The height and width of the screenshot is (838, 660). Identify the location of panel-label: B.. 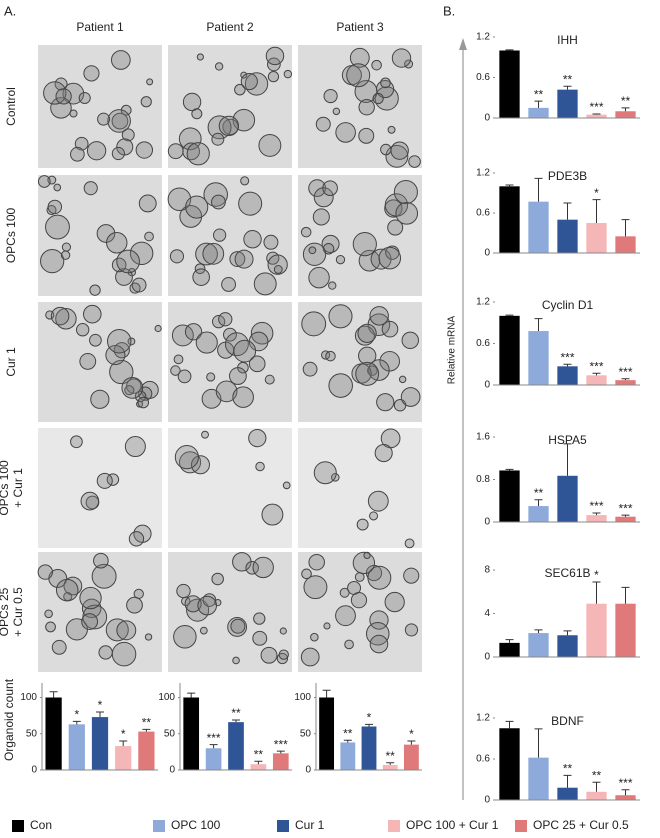
(449, 10).